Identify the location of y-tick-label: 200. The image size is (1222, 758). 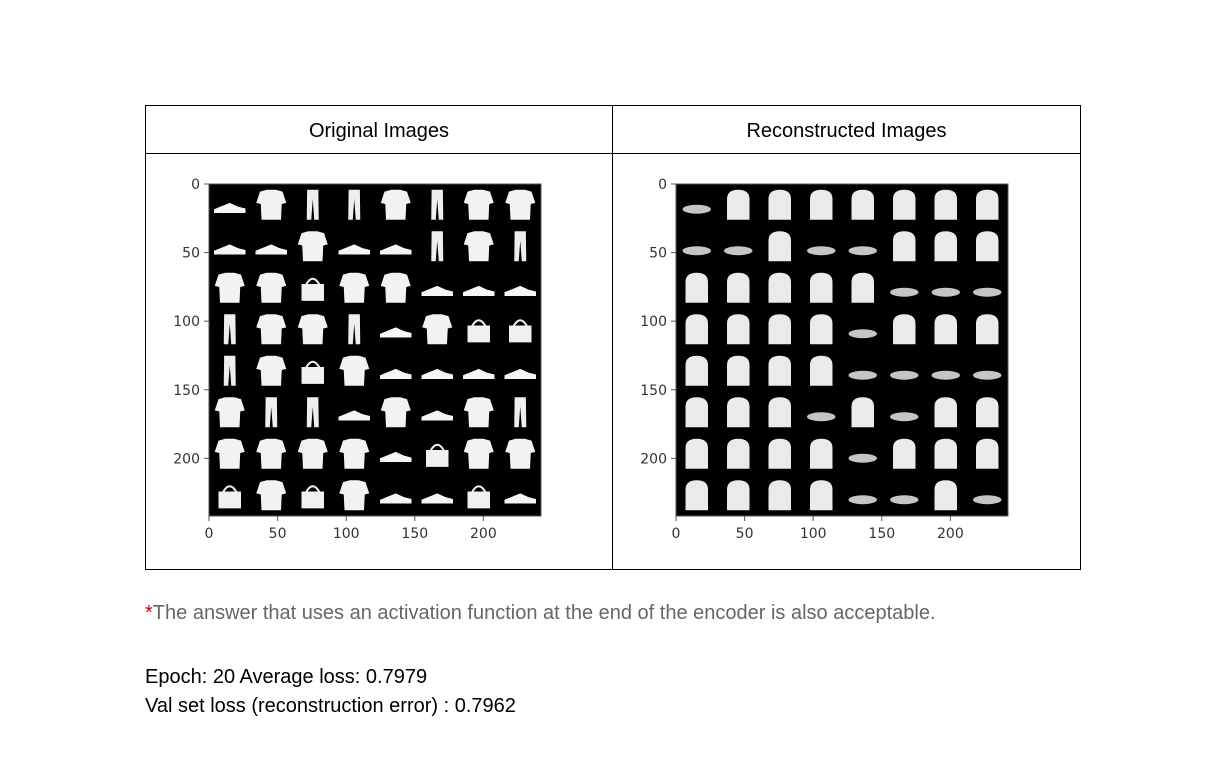
(186, 459).